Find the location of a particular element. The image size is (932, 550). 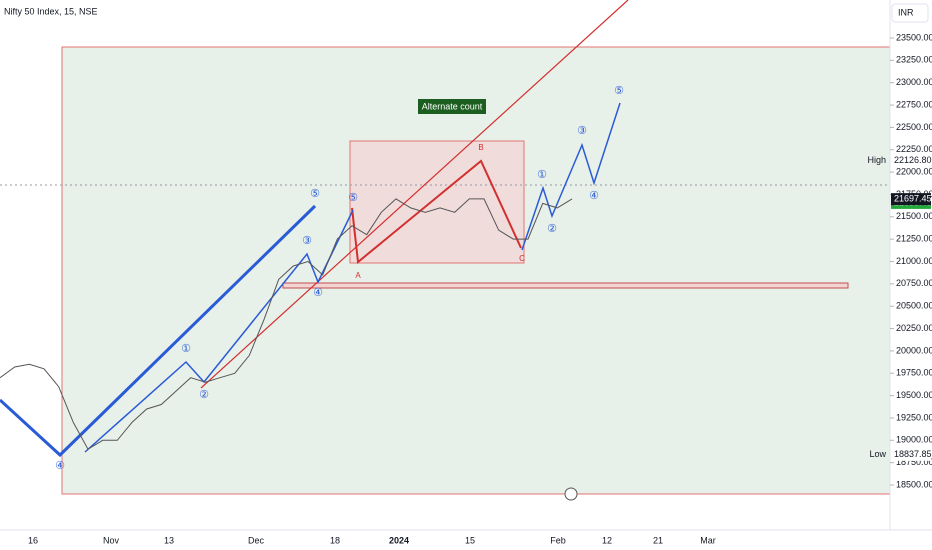

y-tick-label: 20000.00 is located at coordinates (914, 350).